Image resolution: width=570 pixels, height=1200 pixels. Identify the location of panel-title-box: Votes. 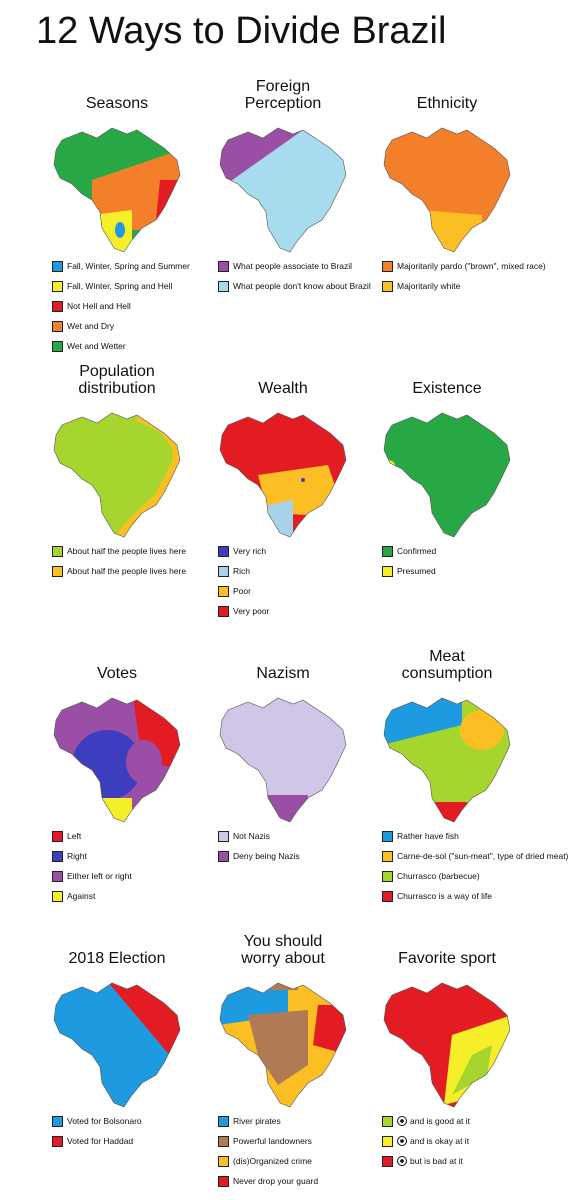
(117, 662).